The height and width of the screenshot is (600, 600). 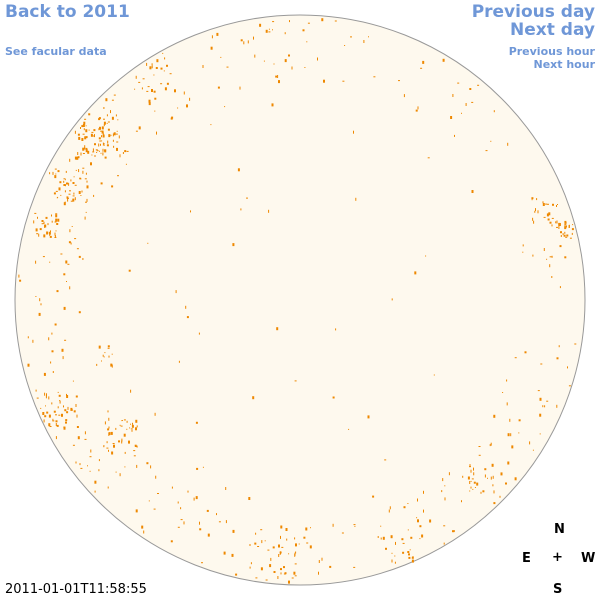 What do you see at coordinates (56, 51) in the screenshot?
I see `see-facular-data-link: See facular data` at bounding box center [56, 51].